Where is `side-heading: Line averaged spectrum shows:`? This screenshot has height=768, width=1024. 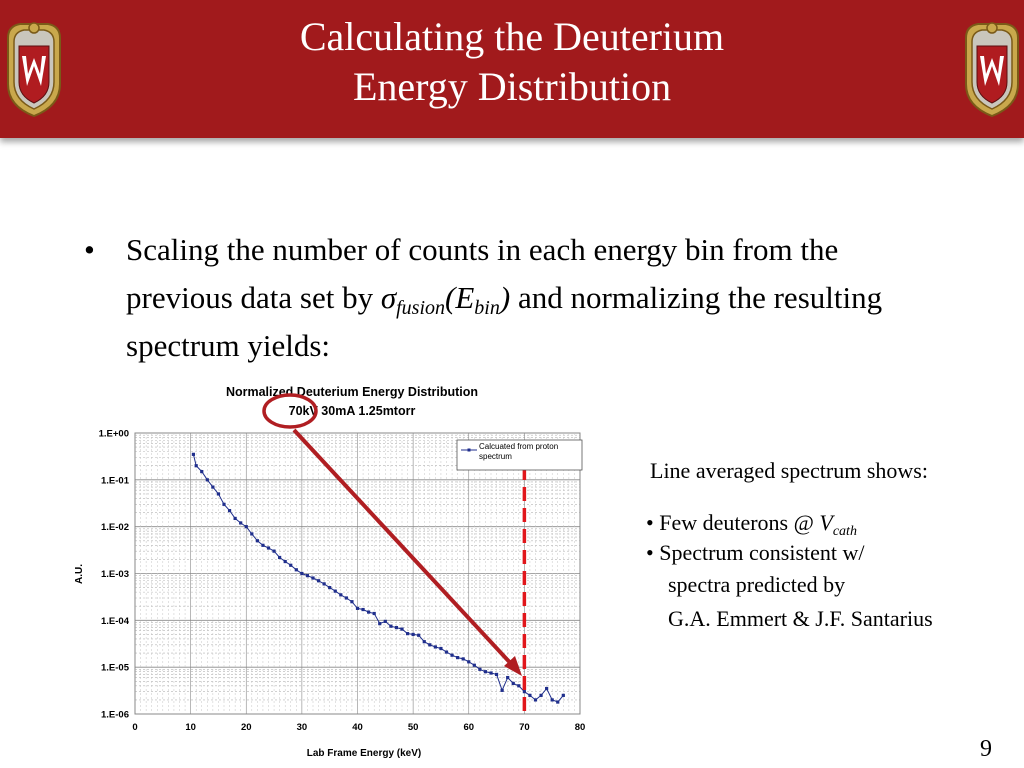 side-heading: Line averaged spectrum shows: is located at coordinates (789, 470).